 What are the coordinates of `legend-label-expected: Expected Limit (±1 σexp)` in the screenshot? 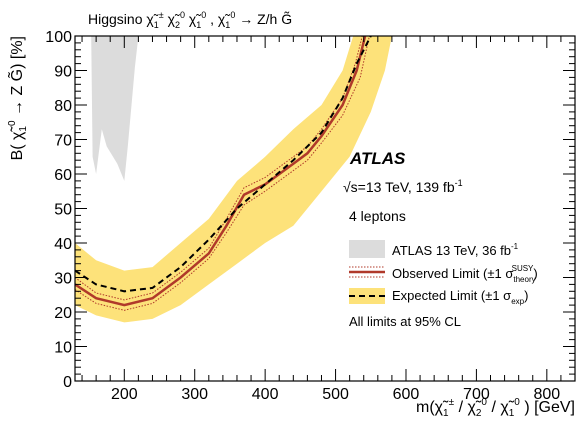 It's located at (460, 297).